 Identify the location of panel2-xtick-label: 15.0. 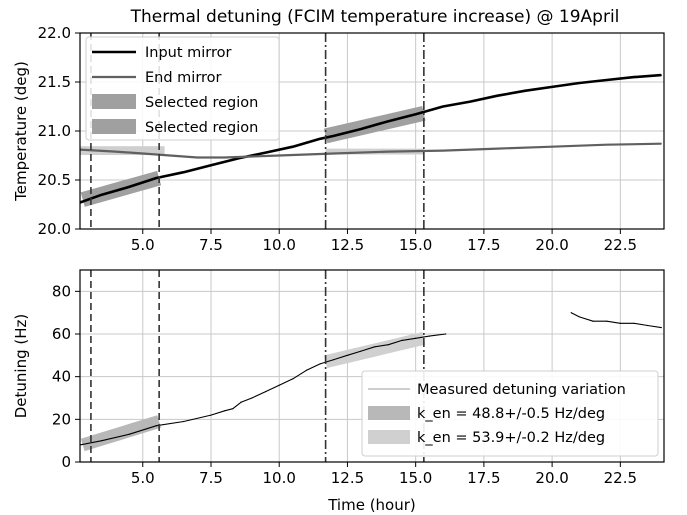
(415, 478).